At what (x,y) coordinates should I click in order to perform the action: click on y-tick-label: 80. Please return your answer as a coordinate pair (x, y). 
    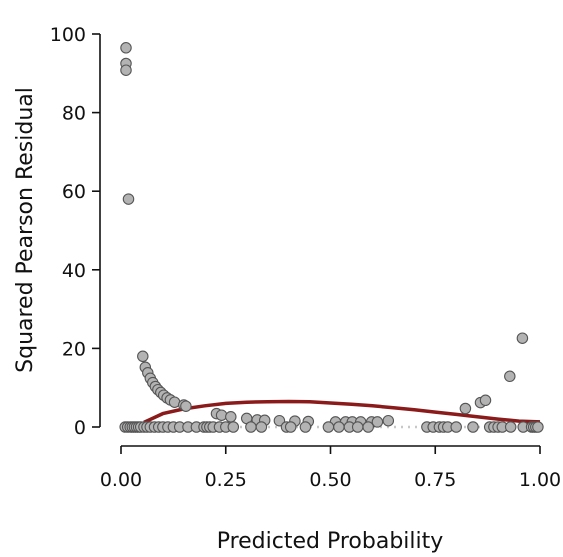
    Looking at the image, I should click on (74, 114).